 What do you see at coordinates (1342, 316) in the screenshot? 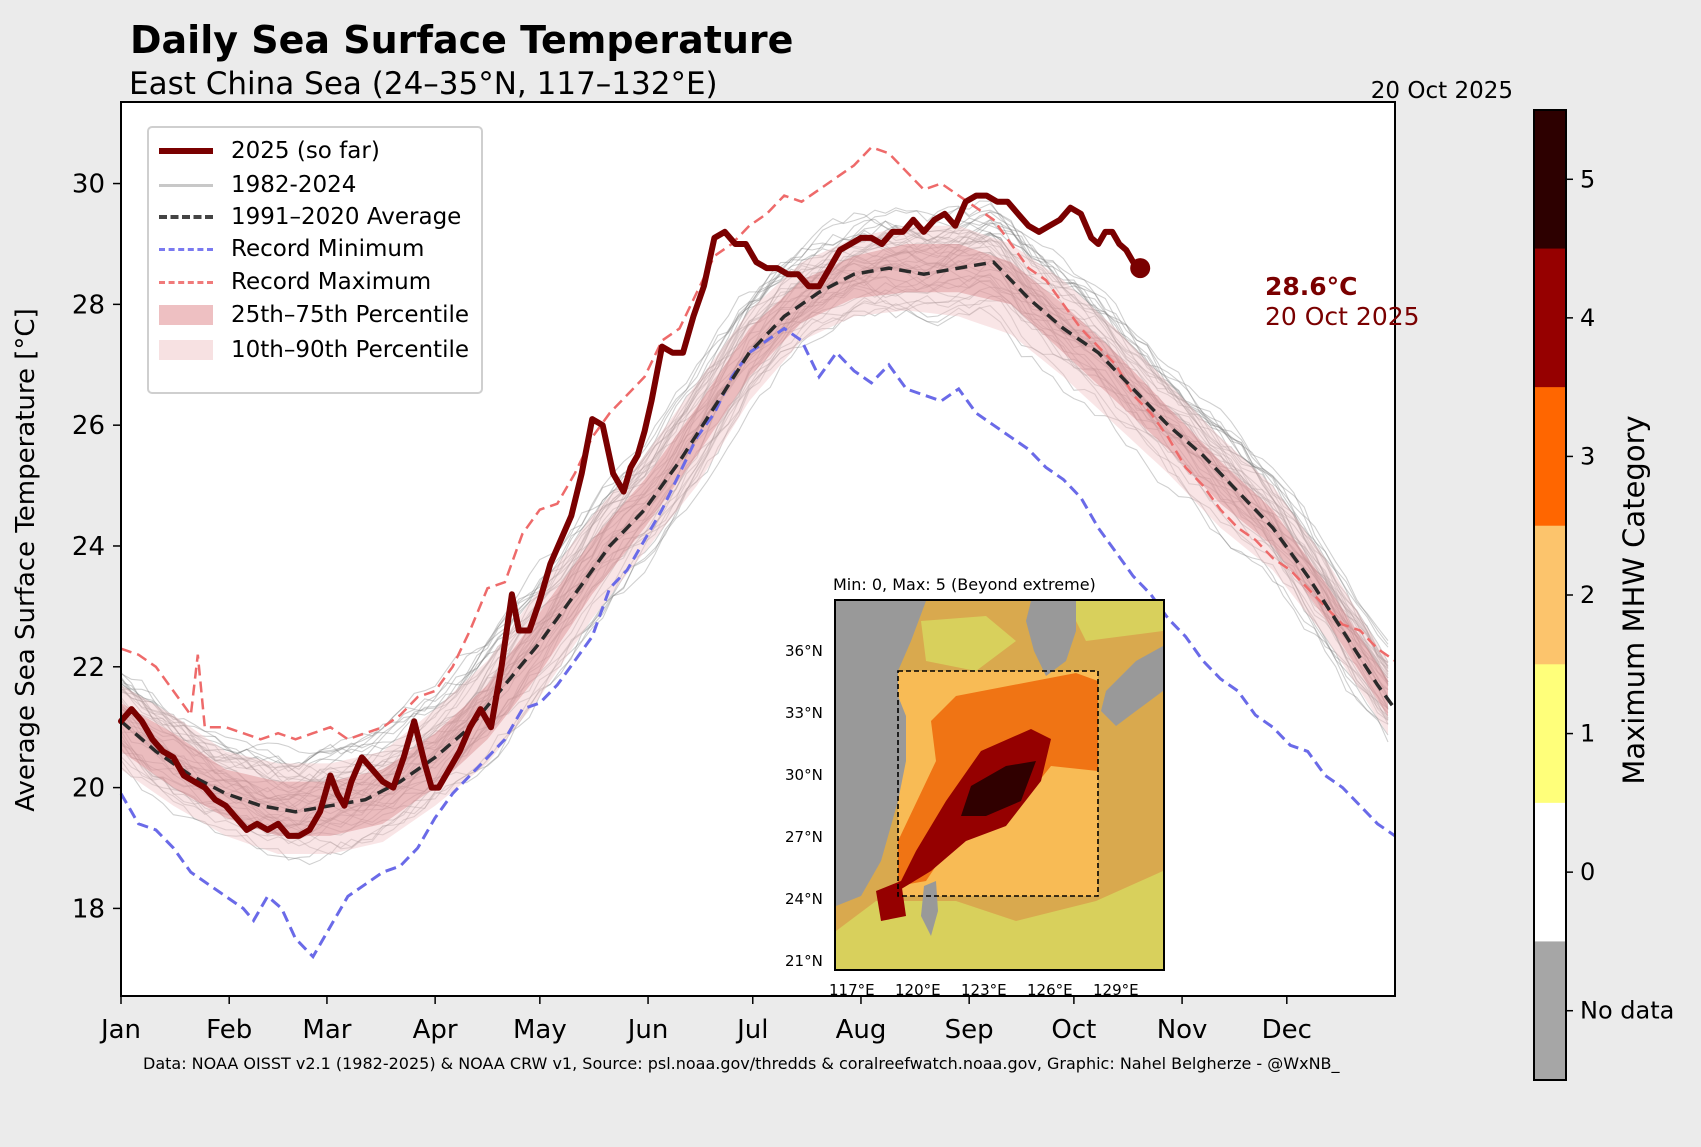
I see `last-date-label: 20 Oct 2025` at bounding box center [1342, 316].